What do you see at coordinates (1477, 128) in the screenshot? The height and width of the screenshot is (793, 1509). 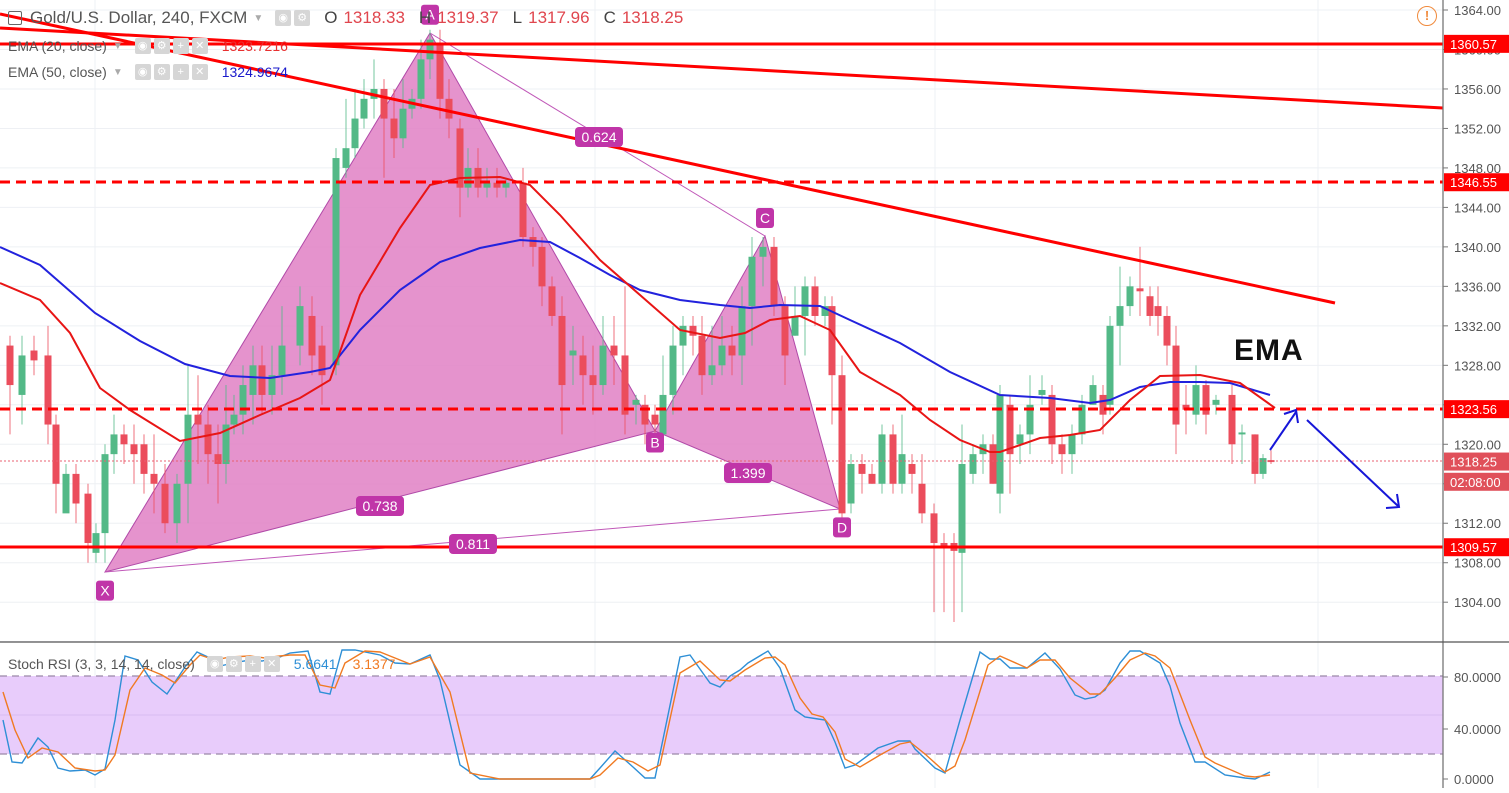 I see `svg-text: 1352.00` at bounding box center [1477, 128].